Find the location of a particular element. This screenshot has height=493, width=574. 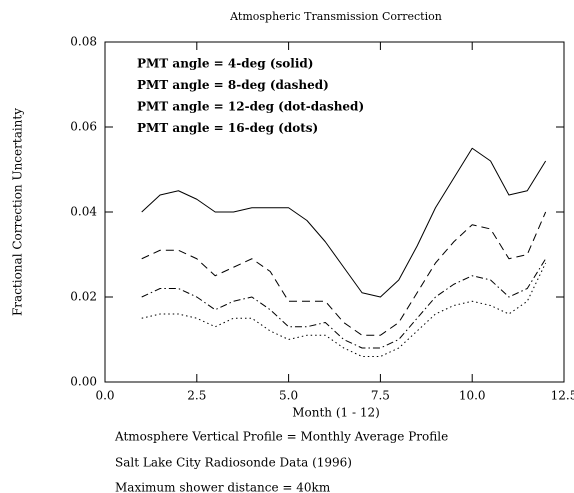

legend-label: PMT angle = 4-deg (solid) is located at coordinates (225, 64).